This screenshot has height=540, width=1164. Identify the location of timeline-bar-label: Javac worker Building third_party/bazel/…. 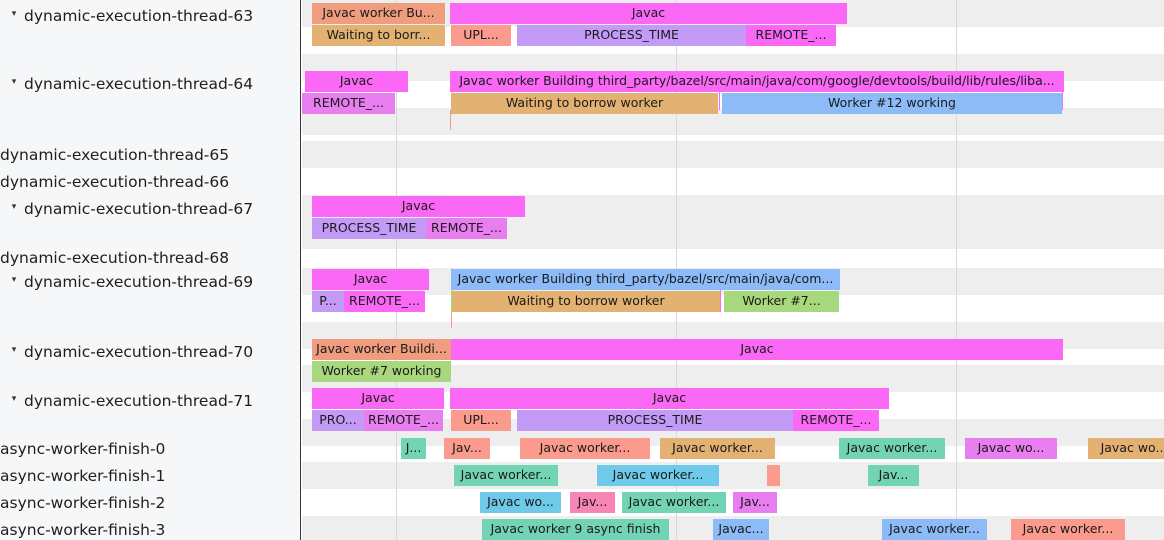
(645, 279).